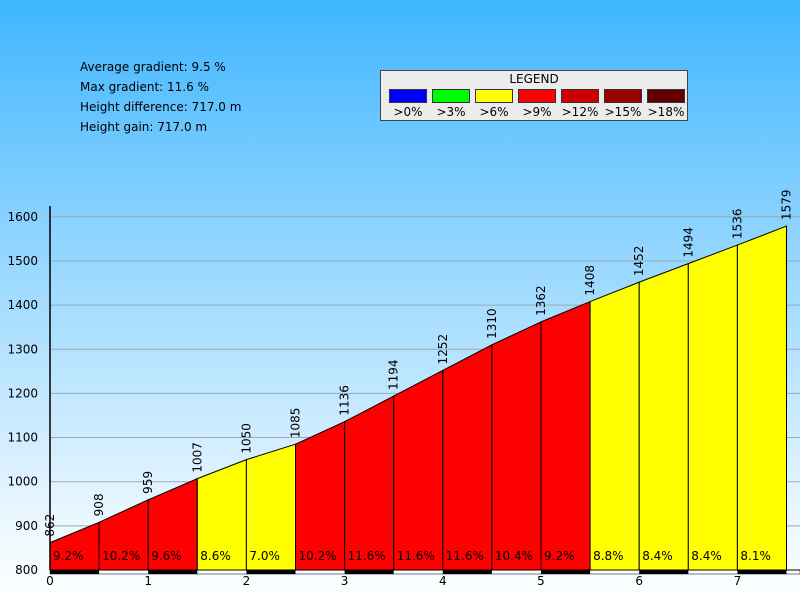  I want to click on y-tick-label: 1400, so click(22, 305).